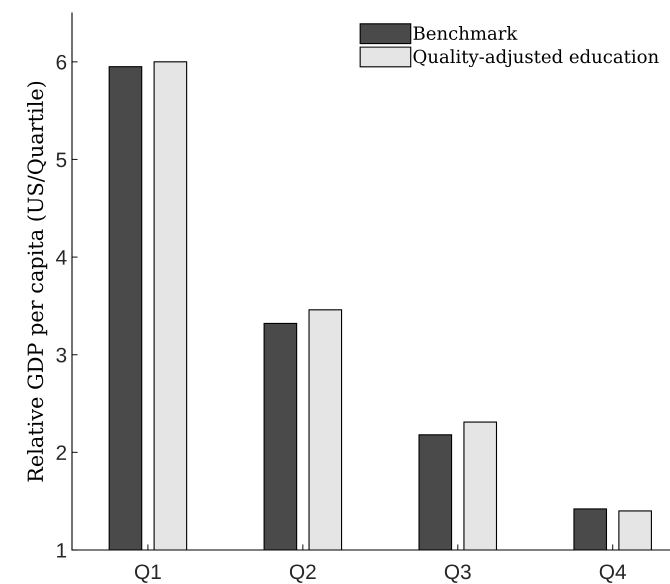 This screenshot has width=670, height=584. Describe the element at coordinates (61, 355) in the screenshot. I see `y-tick-label: 3` at that location.